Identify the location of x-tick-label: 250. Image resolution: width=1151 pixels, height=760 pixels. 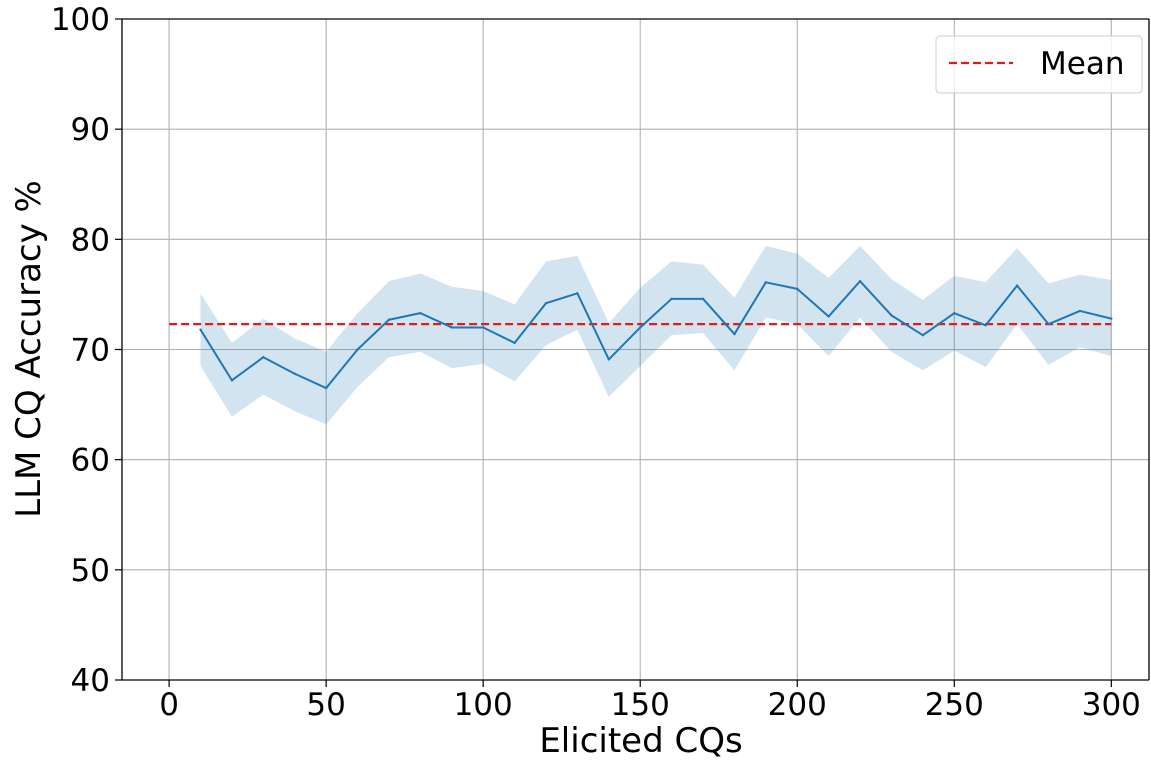
(954, 705).